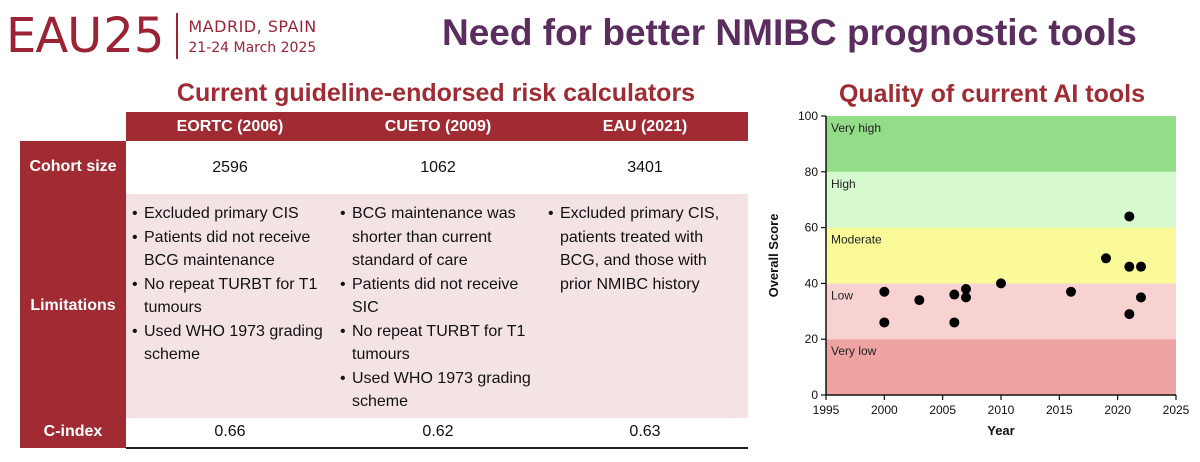 This screenshot has height=462, width=1200. I want to click on data-points, so click(1012, 269).